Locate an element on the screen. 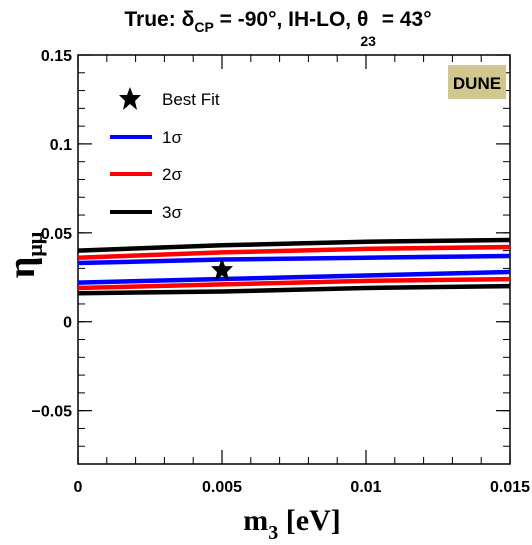 This screenshot has width=532, height=545. best-fit-layer is located at coordinates (222, 270).